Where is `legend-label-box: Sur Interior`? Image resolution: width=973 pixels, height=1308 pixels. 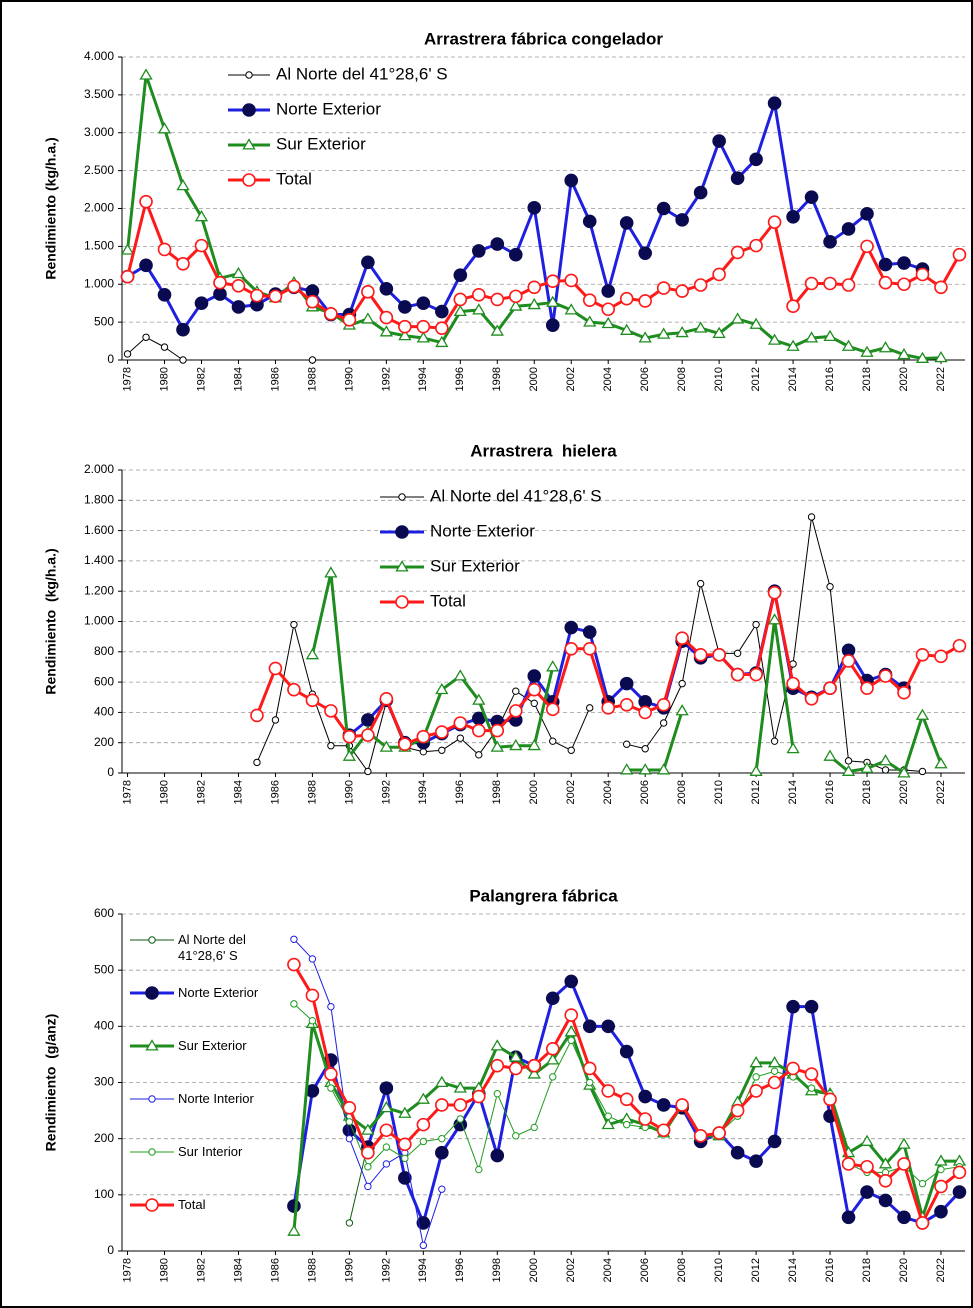
legend-label-box: Sur Interior is located at coordinates (210, 1151).